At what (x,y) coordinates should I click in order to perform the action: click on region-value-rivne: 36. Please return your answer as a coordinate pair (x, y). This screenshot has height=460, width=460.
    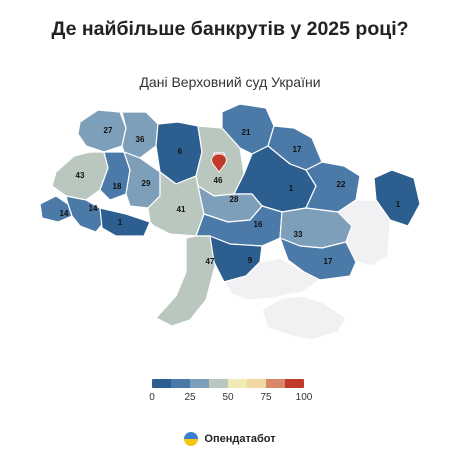
    Looking at the image, I should click on (140, 139).